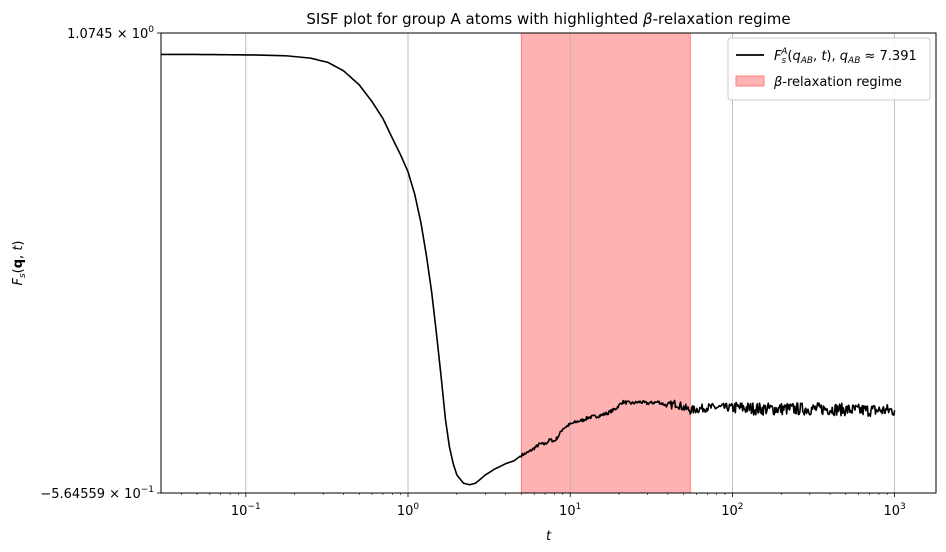  Describe the element at coordinates (97, 493) in the screenshot. I see `y-tick-label: −5.64559 × 10−1` at that location.